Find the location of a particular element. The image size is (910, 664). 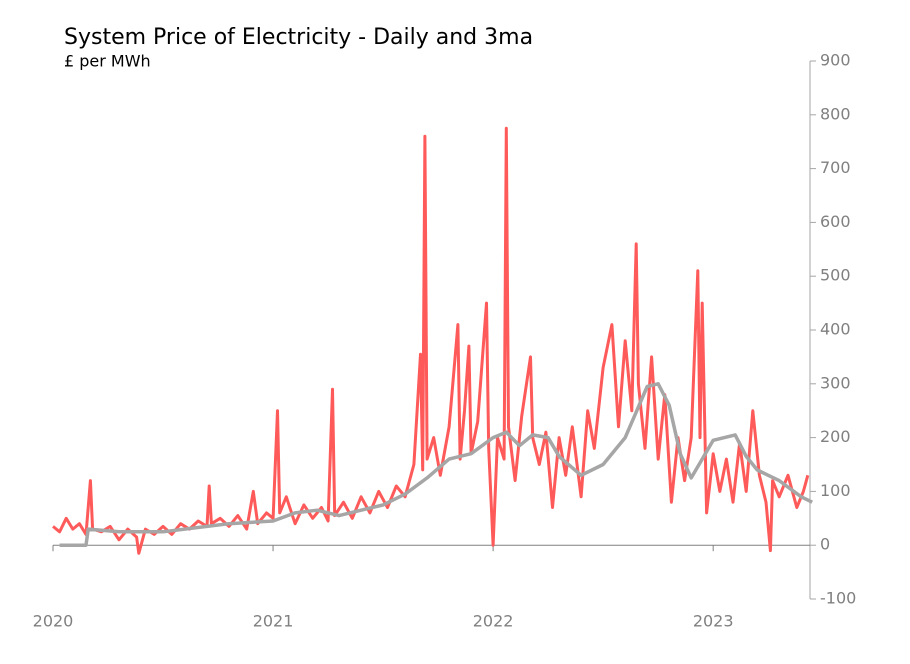

y-tick-label: 500 is located at coordinates (835, 275).